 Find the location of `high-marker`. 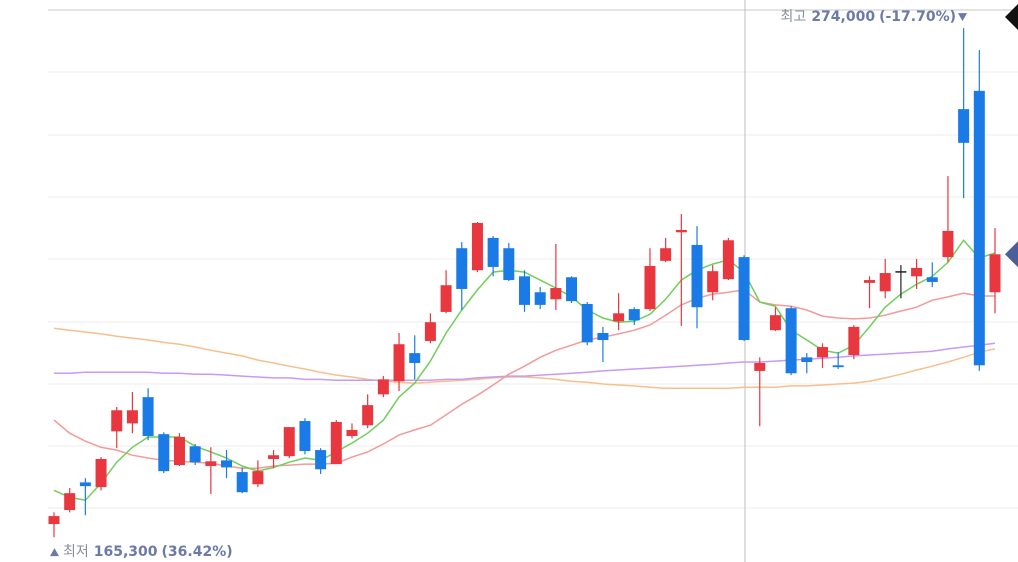

high-marker is located at coordinates (1011, 17).